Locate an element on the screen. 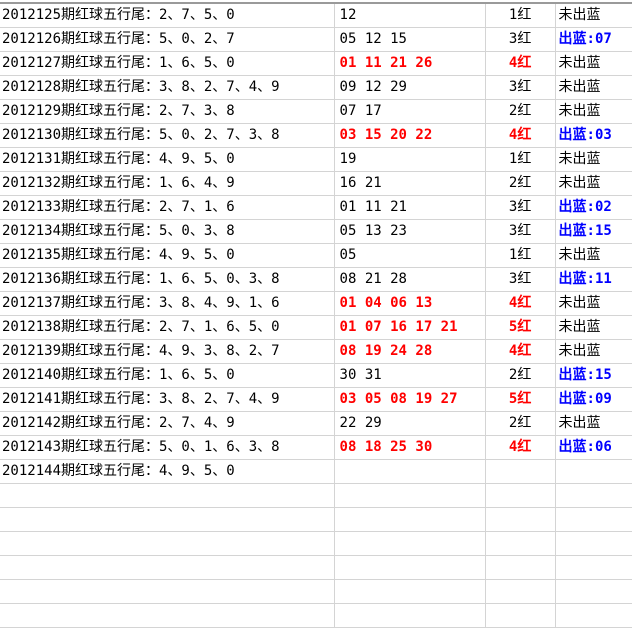  numbers-cell: 03 05 08 19 27 is located at coordinates (410, 399).